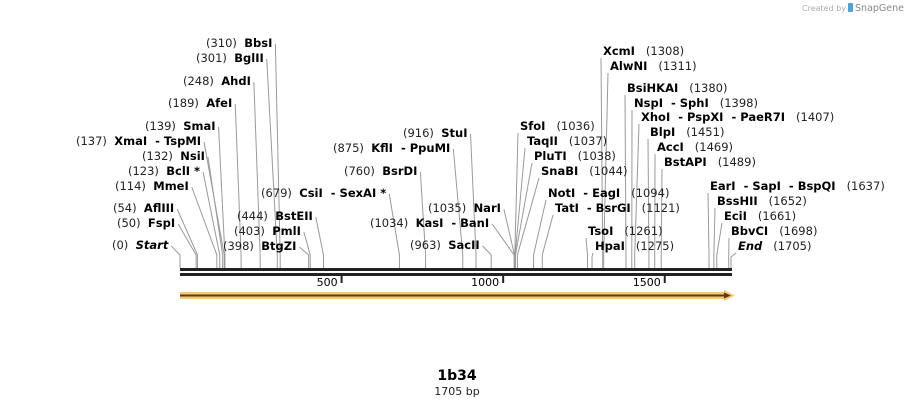  I want to click on enzyme-site-label: HpaI (1275), so click(634, 246).